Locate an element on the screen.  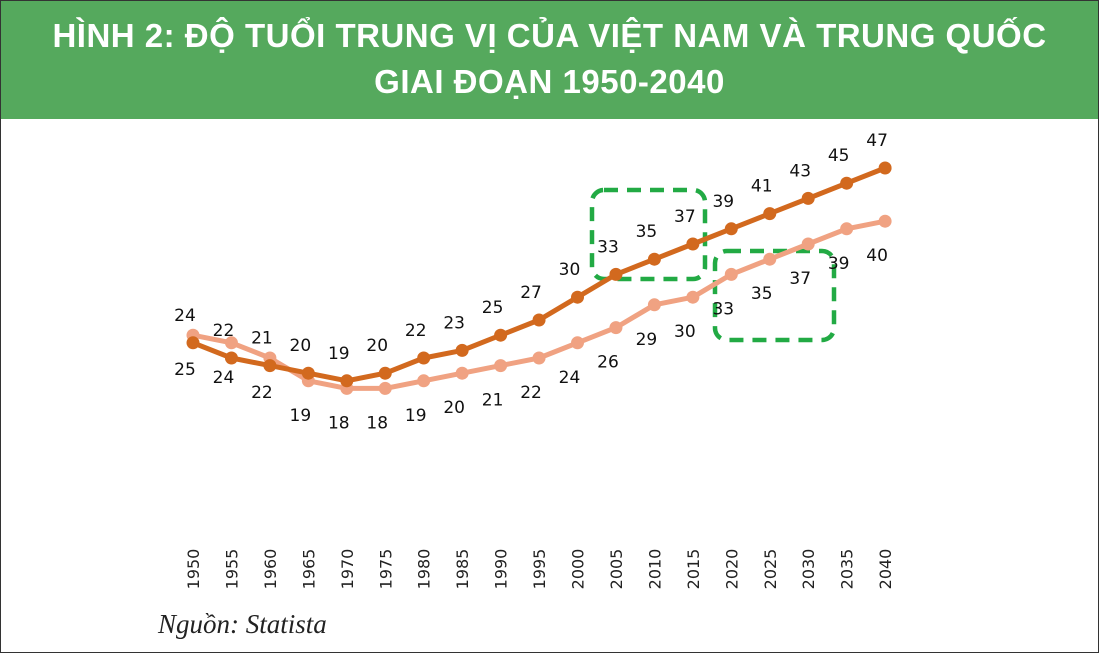
x-tick-label: 1965 is located at coordinates (308, 569).